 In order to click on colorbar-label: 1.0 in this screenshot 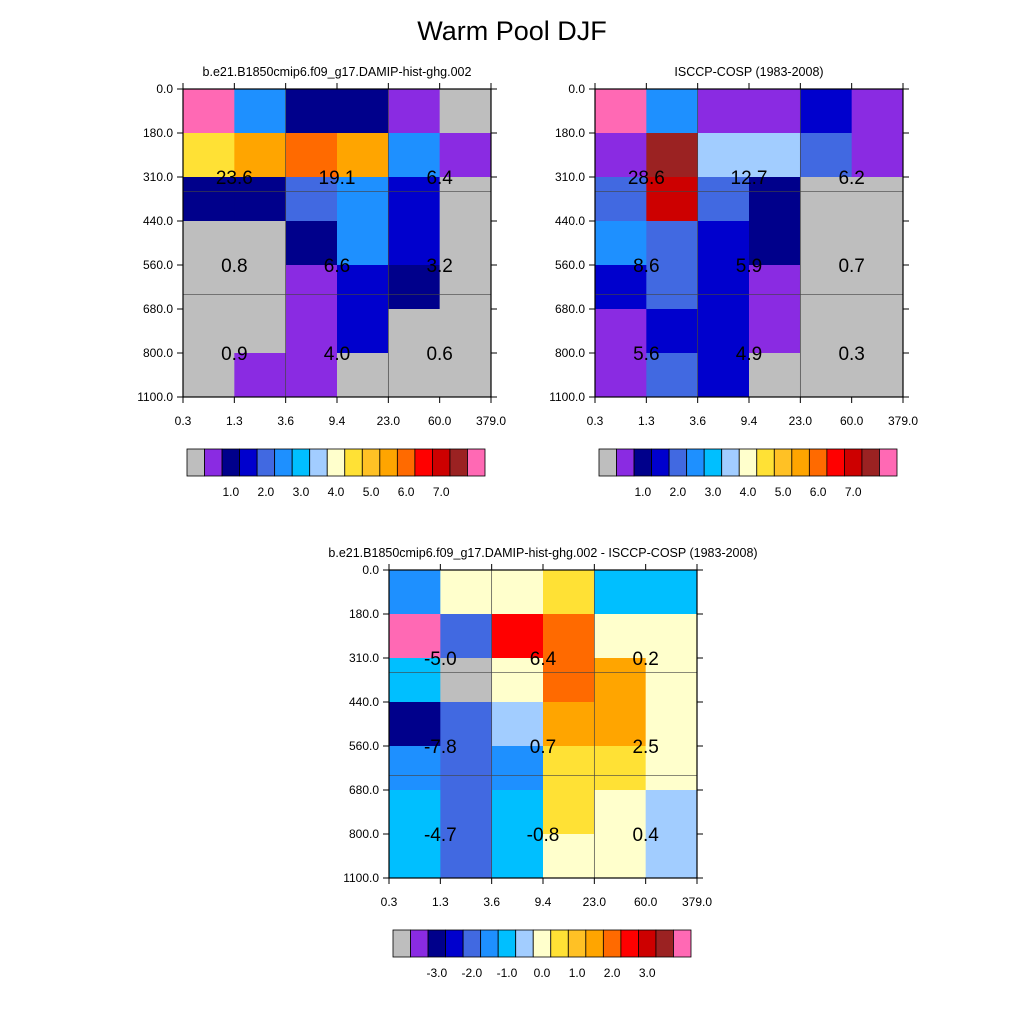, I will do `click(642, 492)`.